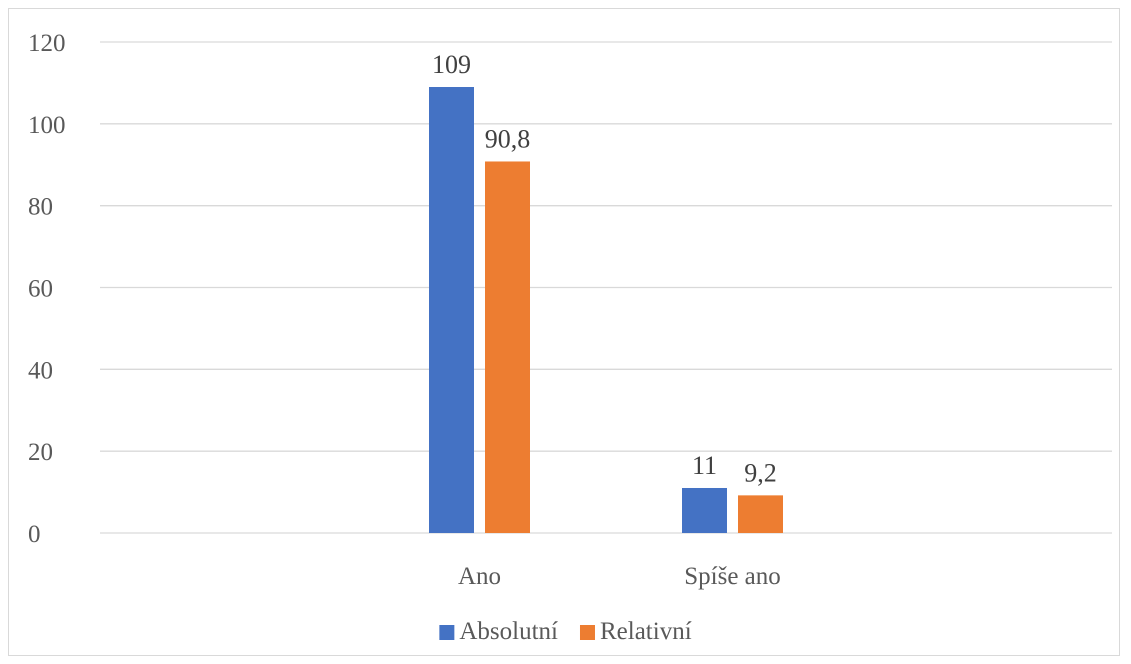 The height and width of the screenshot is (664, 1131). What do you see at coordinates (760, 514) in the screenshot?
I see `bar-relativní-2` at bounding box center [760, 514].